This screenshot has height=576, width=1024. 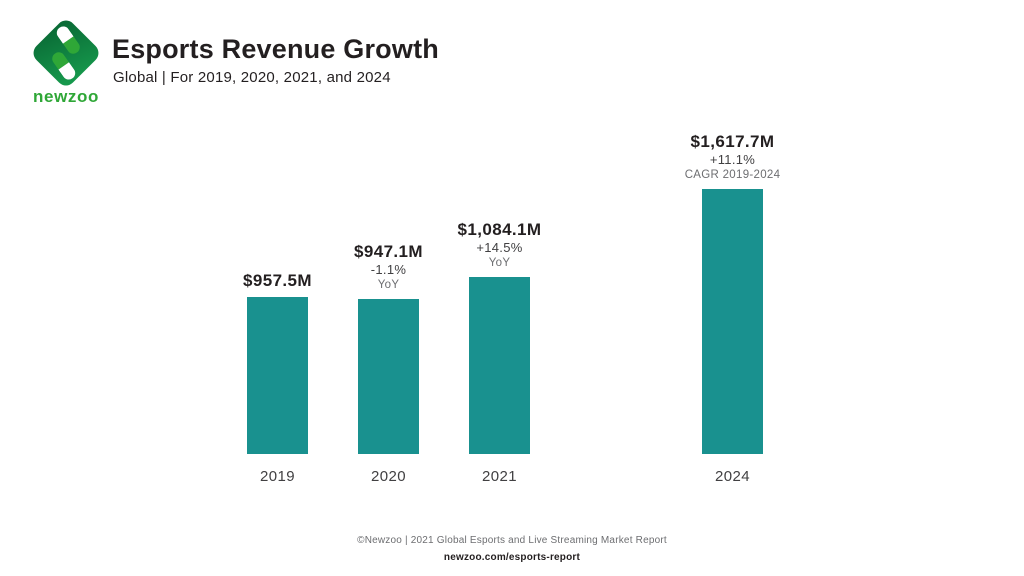 I want to click on page-subtitle: Global | For 2019, 2020, 2021, and 2024, so click(x=252, y=77).